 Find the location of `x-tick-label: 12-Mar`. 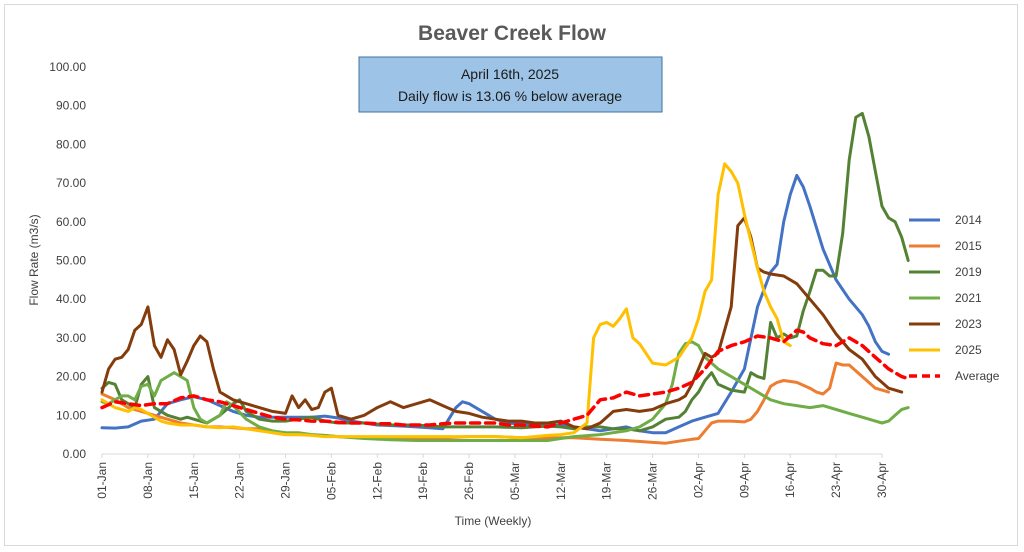

x-tick-label: 12-Mar is located at coordinates (561, 481).